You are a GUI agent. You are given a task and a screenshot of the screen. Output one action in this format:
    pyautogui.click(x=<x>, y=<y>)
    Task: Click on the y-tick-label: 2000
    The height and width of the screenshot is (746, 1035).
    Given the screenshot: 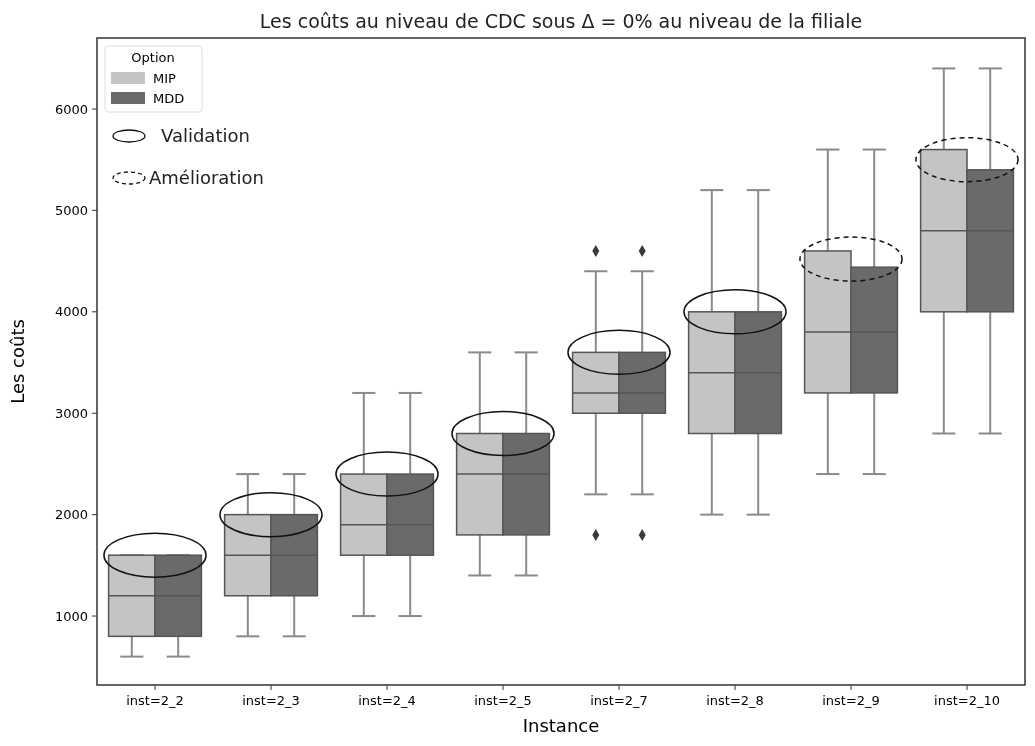 What is the action you would take?
    pyautogui.click(x=71, y=515)
    